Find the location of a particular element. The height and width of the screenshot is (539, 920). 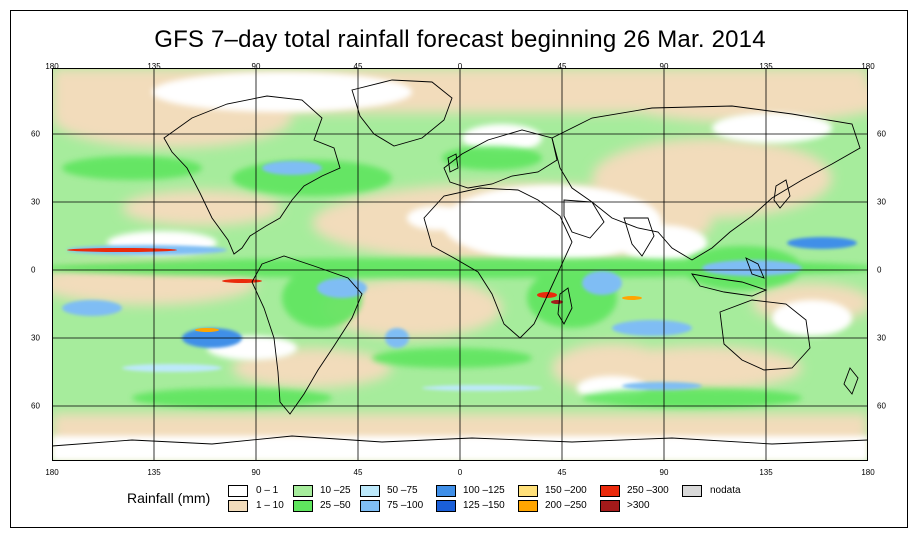

lat-tick-left: 0 is located at coordinates (33, 270).